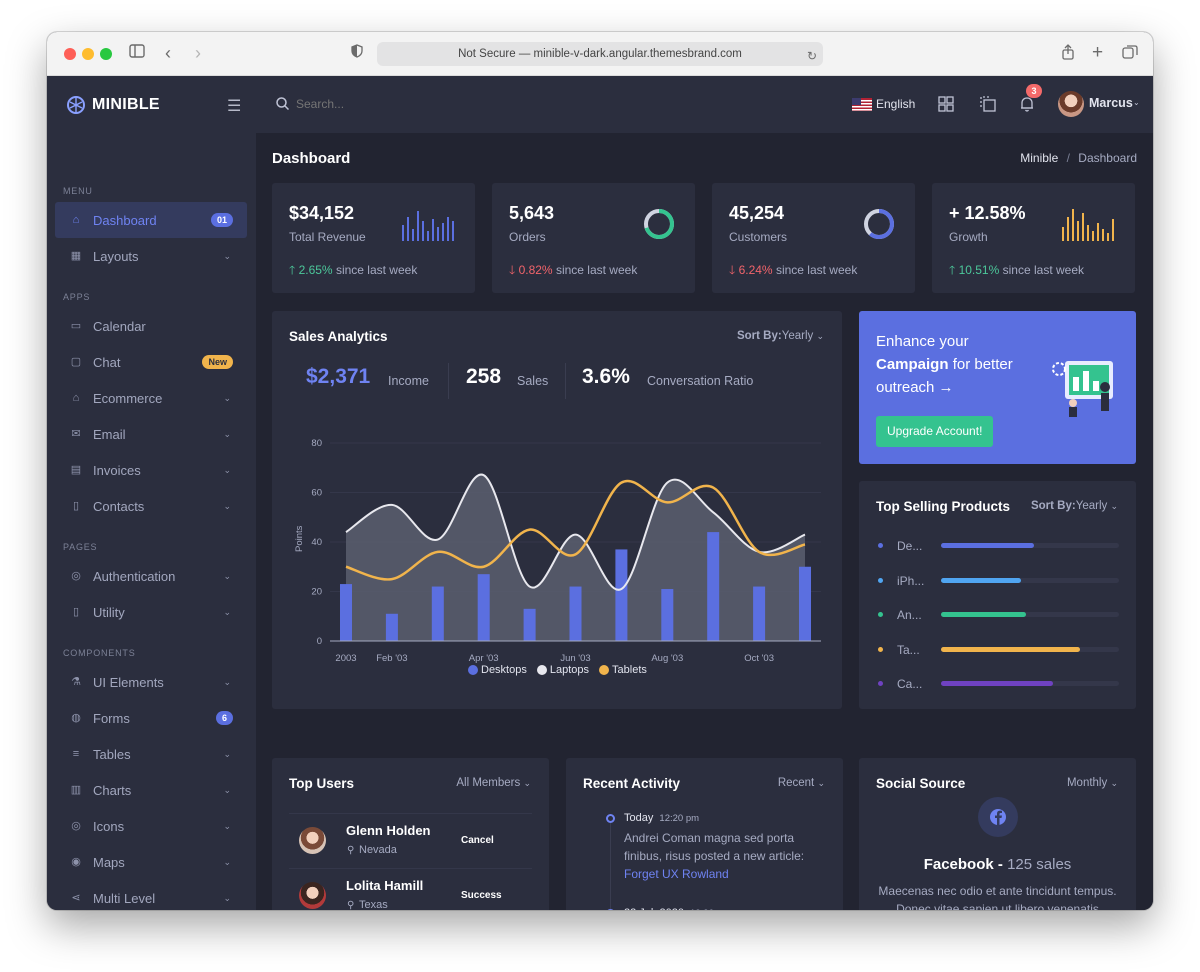 Image resolution: width=1200 pixels, height=972 pixels. Describe the element at coordinates (1136, 102) in the screenshot. I see `user-chevron-icon: ⌄` at that location.